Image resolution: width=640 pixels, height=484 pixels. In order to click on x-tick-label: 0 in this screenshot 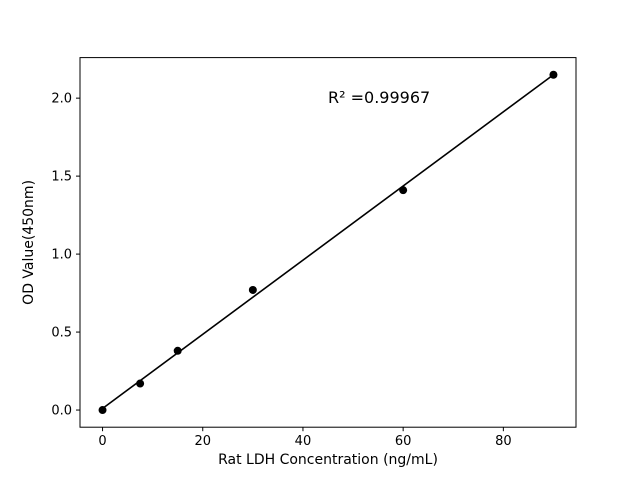, I will do `click(102, 441)`.